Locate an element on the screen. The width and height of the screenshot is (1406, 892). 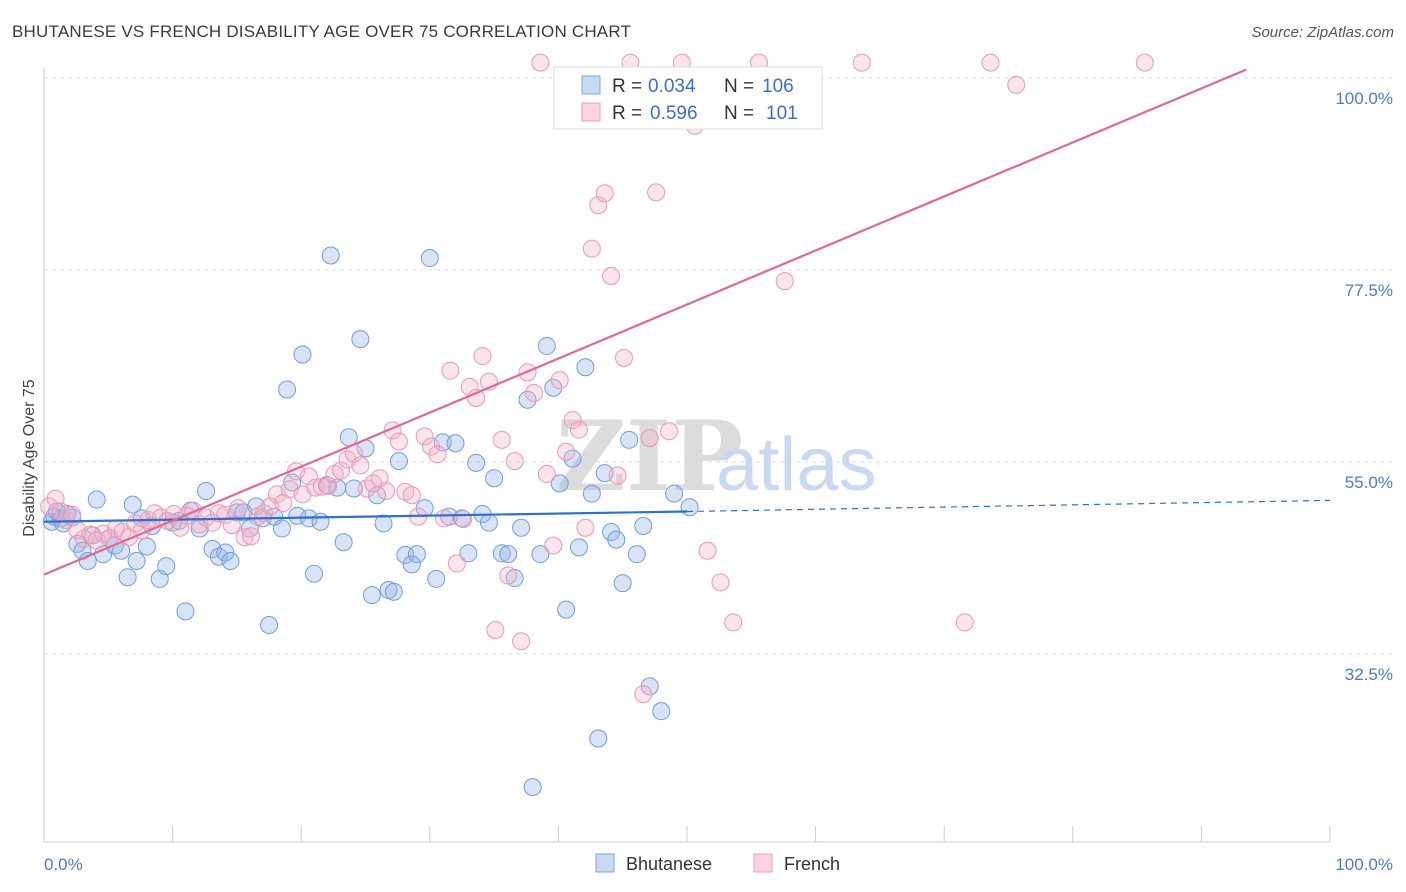
legend-label-bhutanese: Bhutanese is located at coordinates (669, 864).